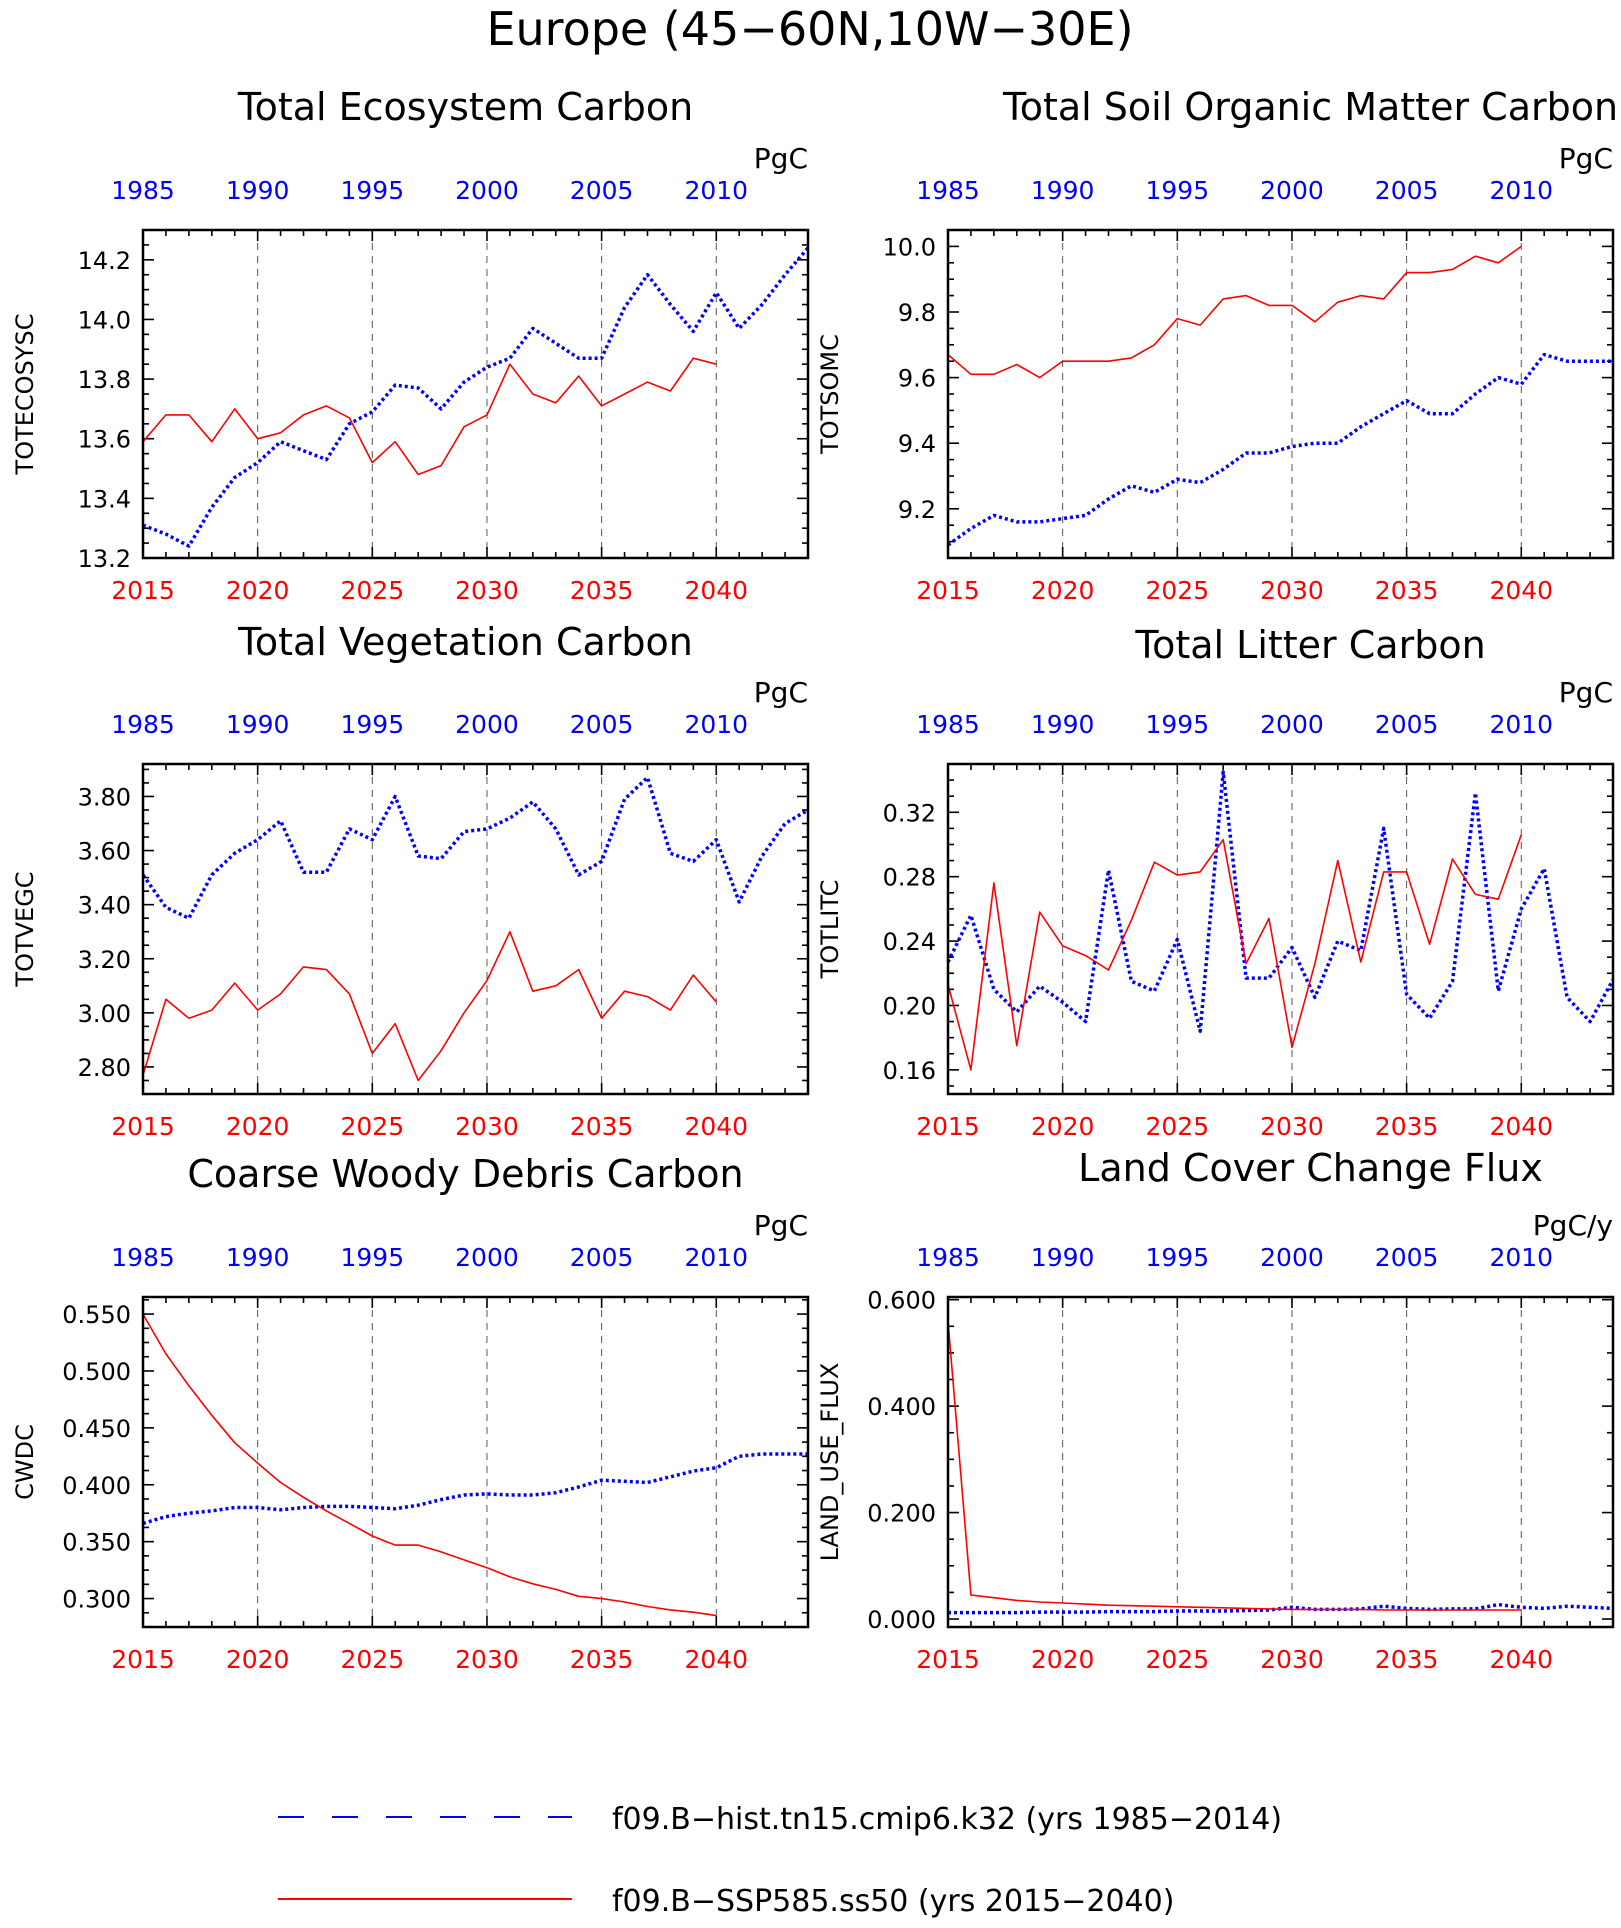 The height and width of the screenshot is (1928, 1621). Describe the element at coordinates (104, 960) in the screenshot. I see `y-tick-label: 3.20` at that location.